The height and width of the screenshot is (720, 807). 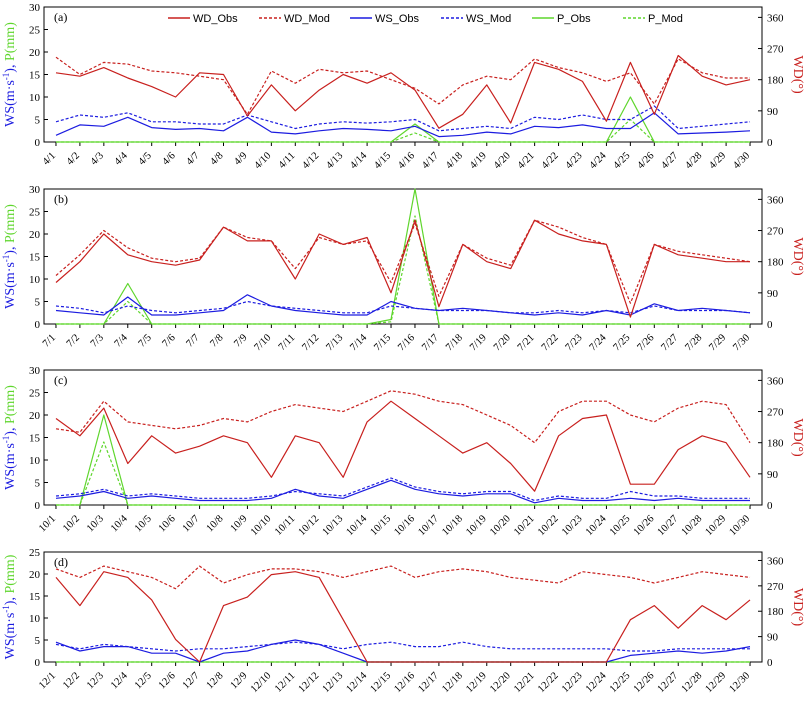 What do you see at coordinates (716, 682) in the screenshot?
I see `x-tick-label: 12/29` at bounding box center [716, 682].